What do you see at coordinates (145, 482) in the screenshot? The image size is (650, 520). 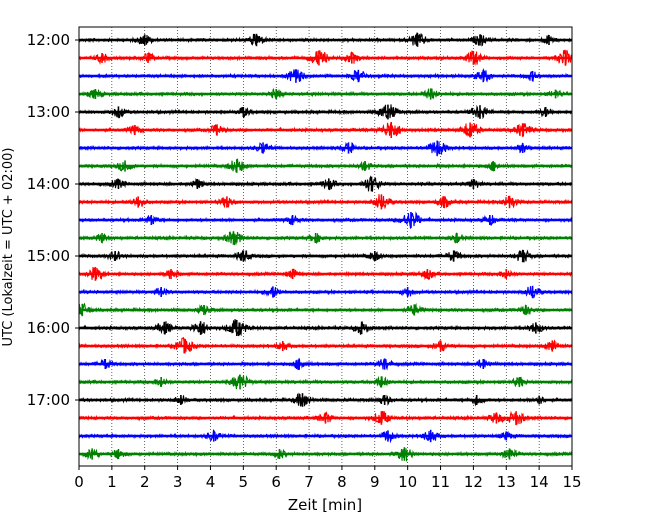 I see `x-tick-label: 2` at bounding box center [145, 482].